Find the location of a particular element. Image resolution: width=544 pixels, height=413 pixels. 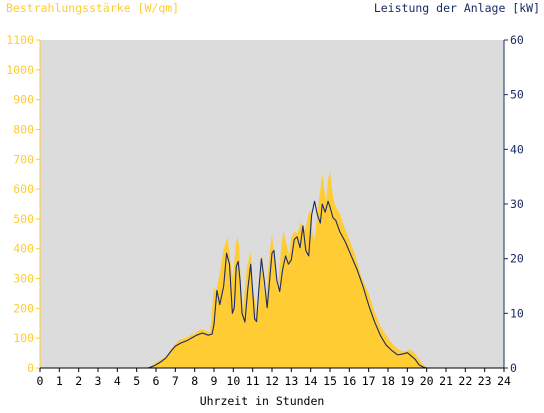

y-left-tick-label: 600 is located at coordinates (23, 189).